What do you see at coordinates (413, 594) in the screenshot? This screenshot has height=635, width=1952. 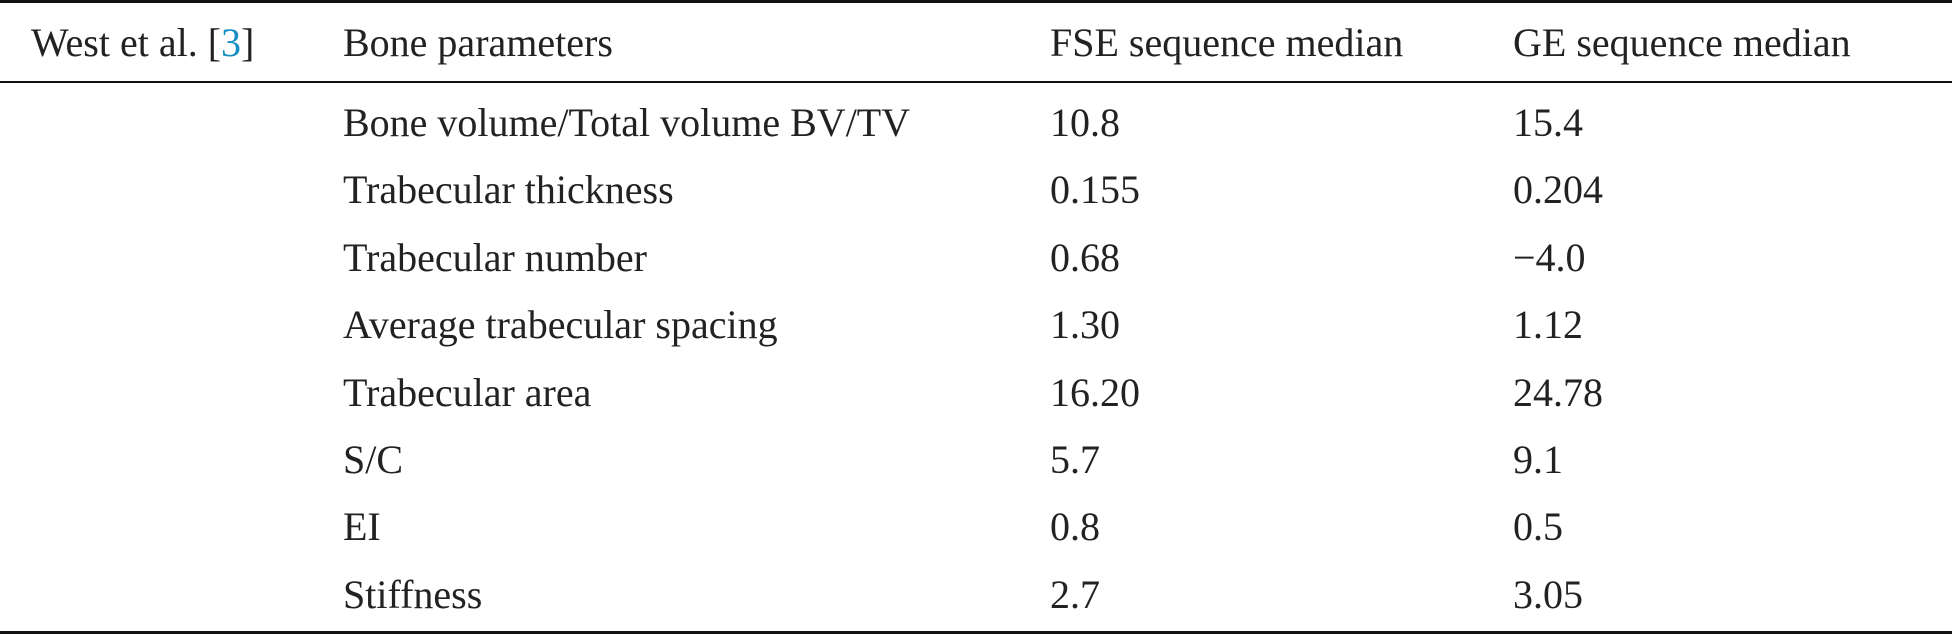 I see `row-parameter: Stiffness` at bounding box center [413, 594].